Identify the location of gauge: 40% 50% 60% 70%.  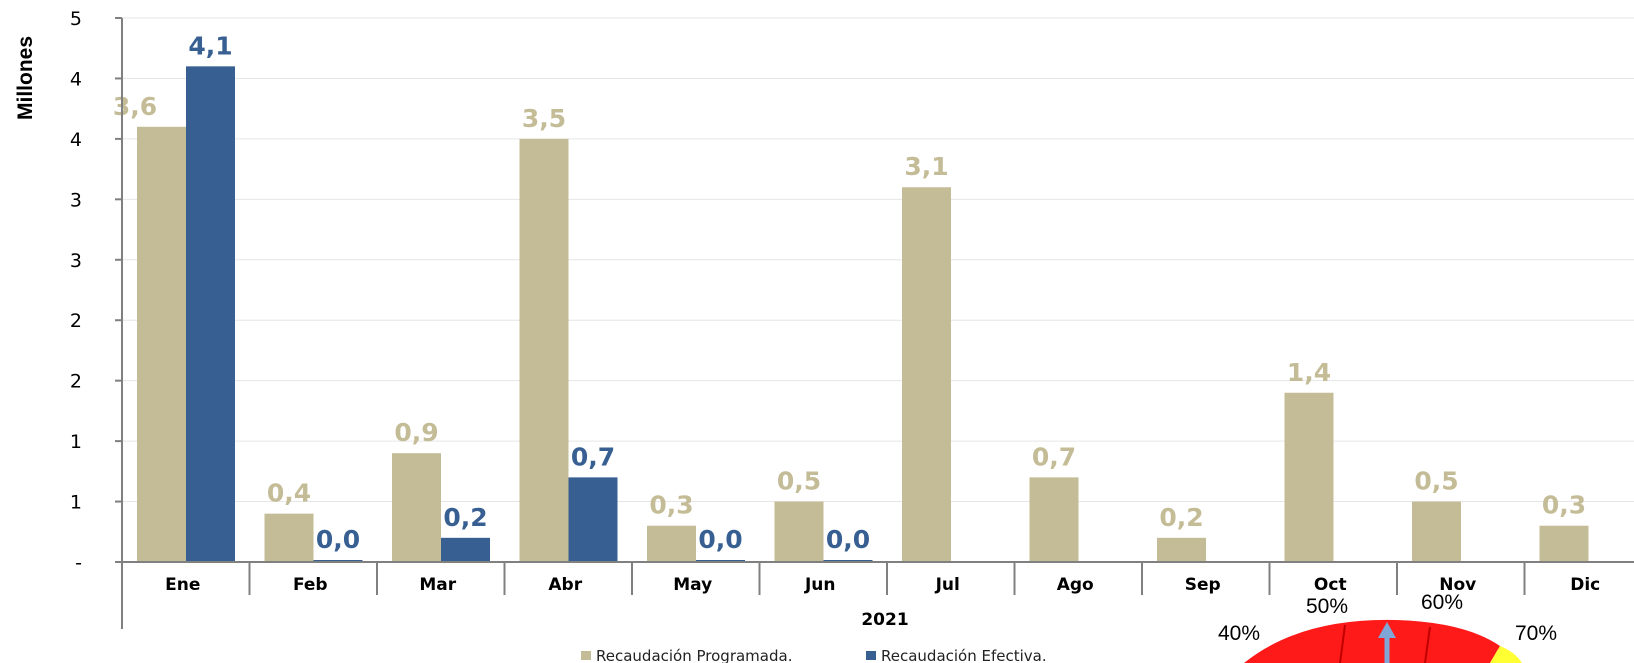
(1387, 627).